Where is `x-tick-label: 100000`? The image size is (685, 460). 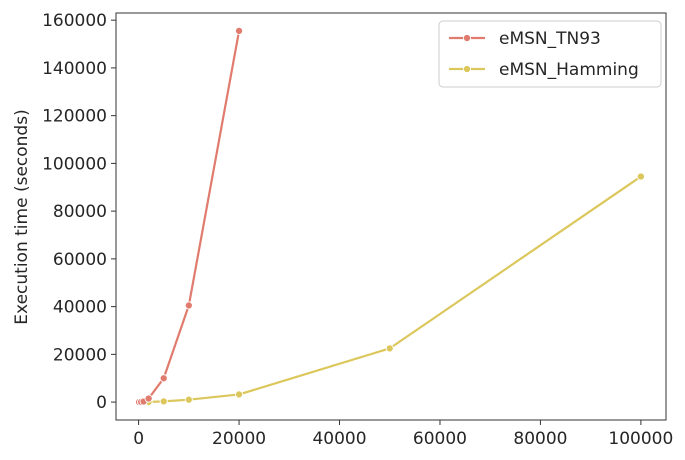
x-tick-label: 100000 is located at coordinates (640, 439).